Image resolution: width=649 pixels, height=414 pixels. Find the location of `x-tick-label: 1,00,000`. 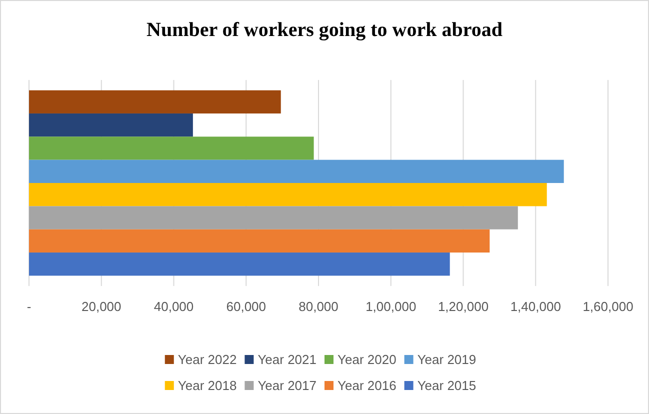

x-tick-label: 1,00,000 is located at coordinates (391, 306).